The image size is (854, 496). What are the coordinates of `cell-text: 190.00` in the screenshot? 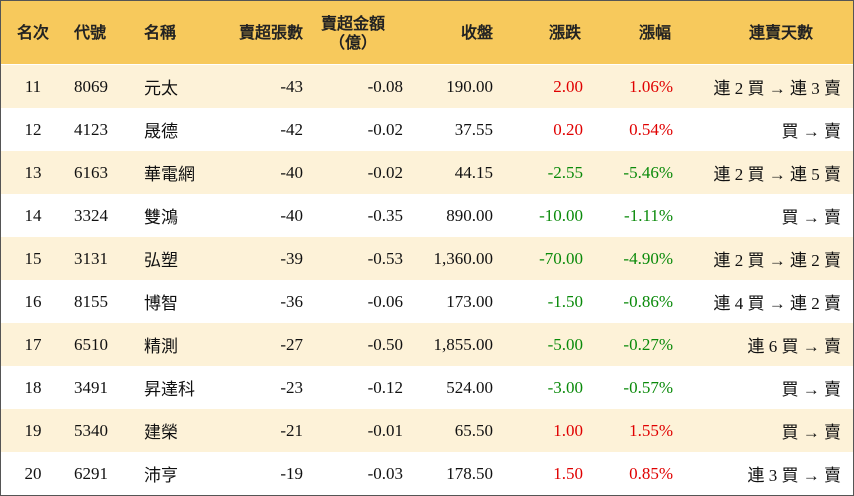 It's located at (469, 86).